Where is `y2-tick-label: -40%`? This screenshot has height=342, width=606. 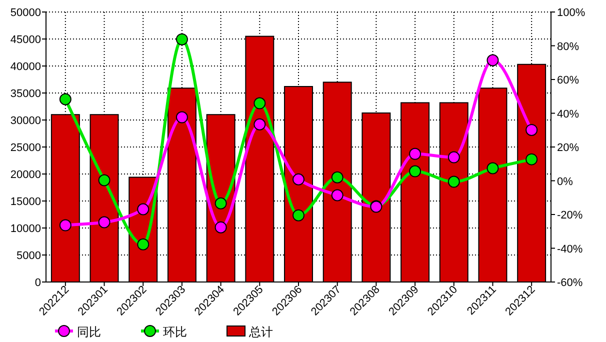
y2-tick-label: -40% is located at coordinates (570, 249).